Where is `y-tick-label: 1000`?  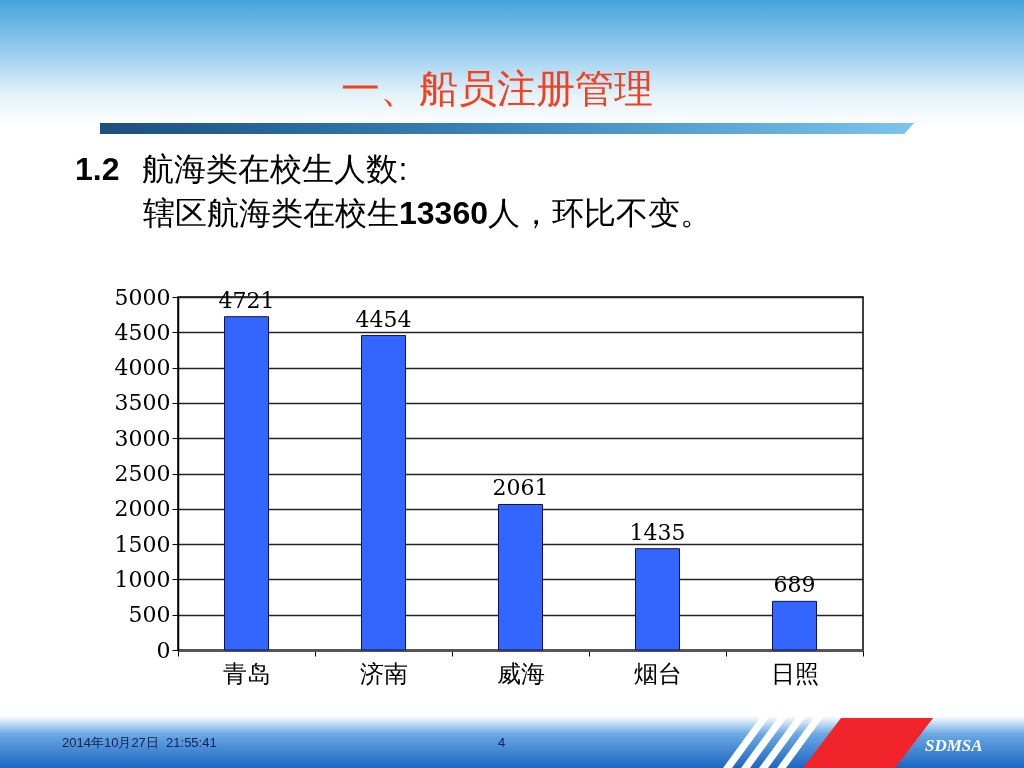
y-tick-label: 1000 is located at coordinates (142, 579).